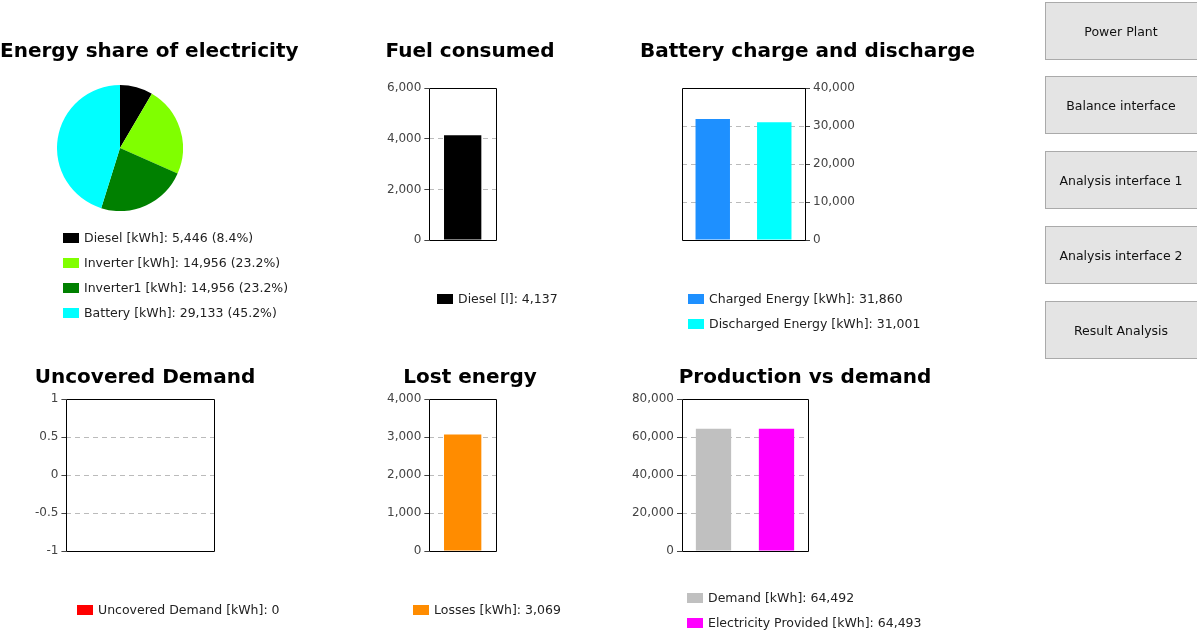 This screenshot has height=632, width=1197. I want to click on legend-label: Electricity Provided [kWh]: 64,493, so click(815, 622).